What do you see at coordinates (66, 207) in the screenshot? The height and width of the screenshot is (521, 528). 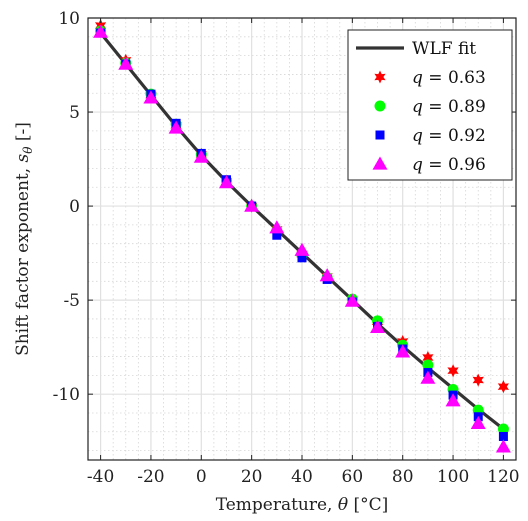 I see `y-tick-labels: -10 -5 0 5 10` at bounding box center [66, 207].